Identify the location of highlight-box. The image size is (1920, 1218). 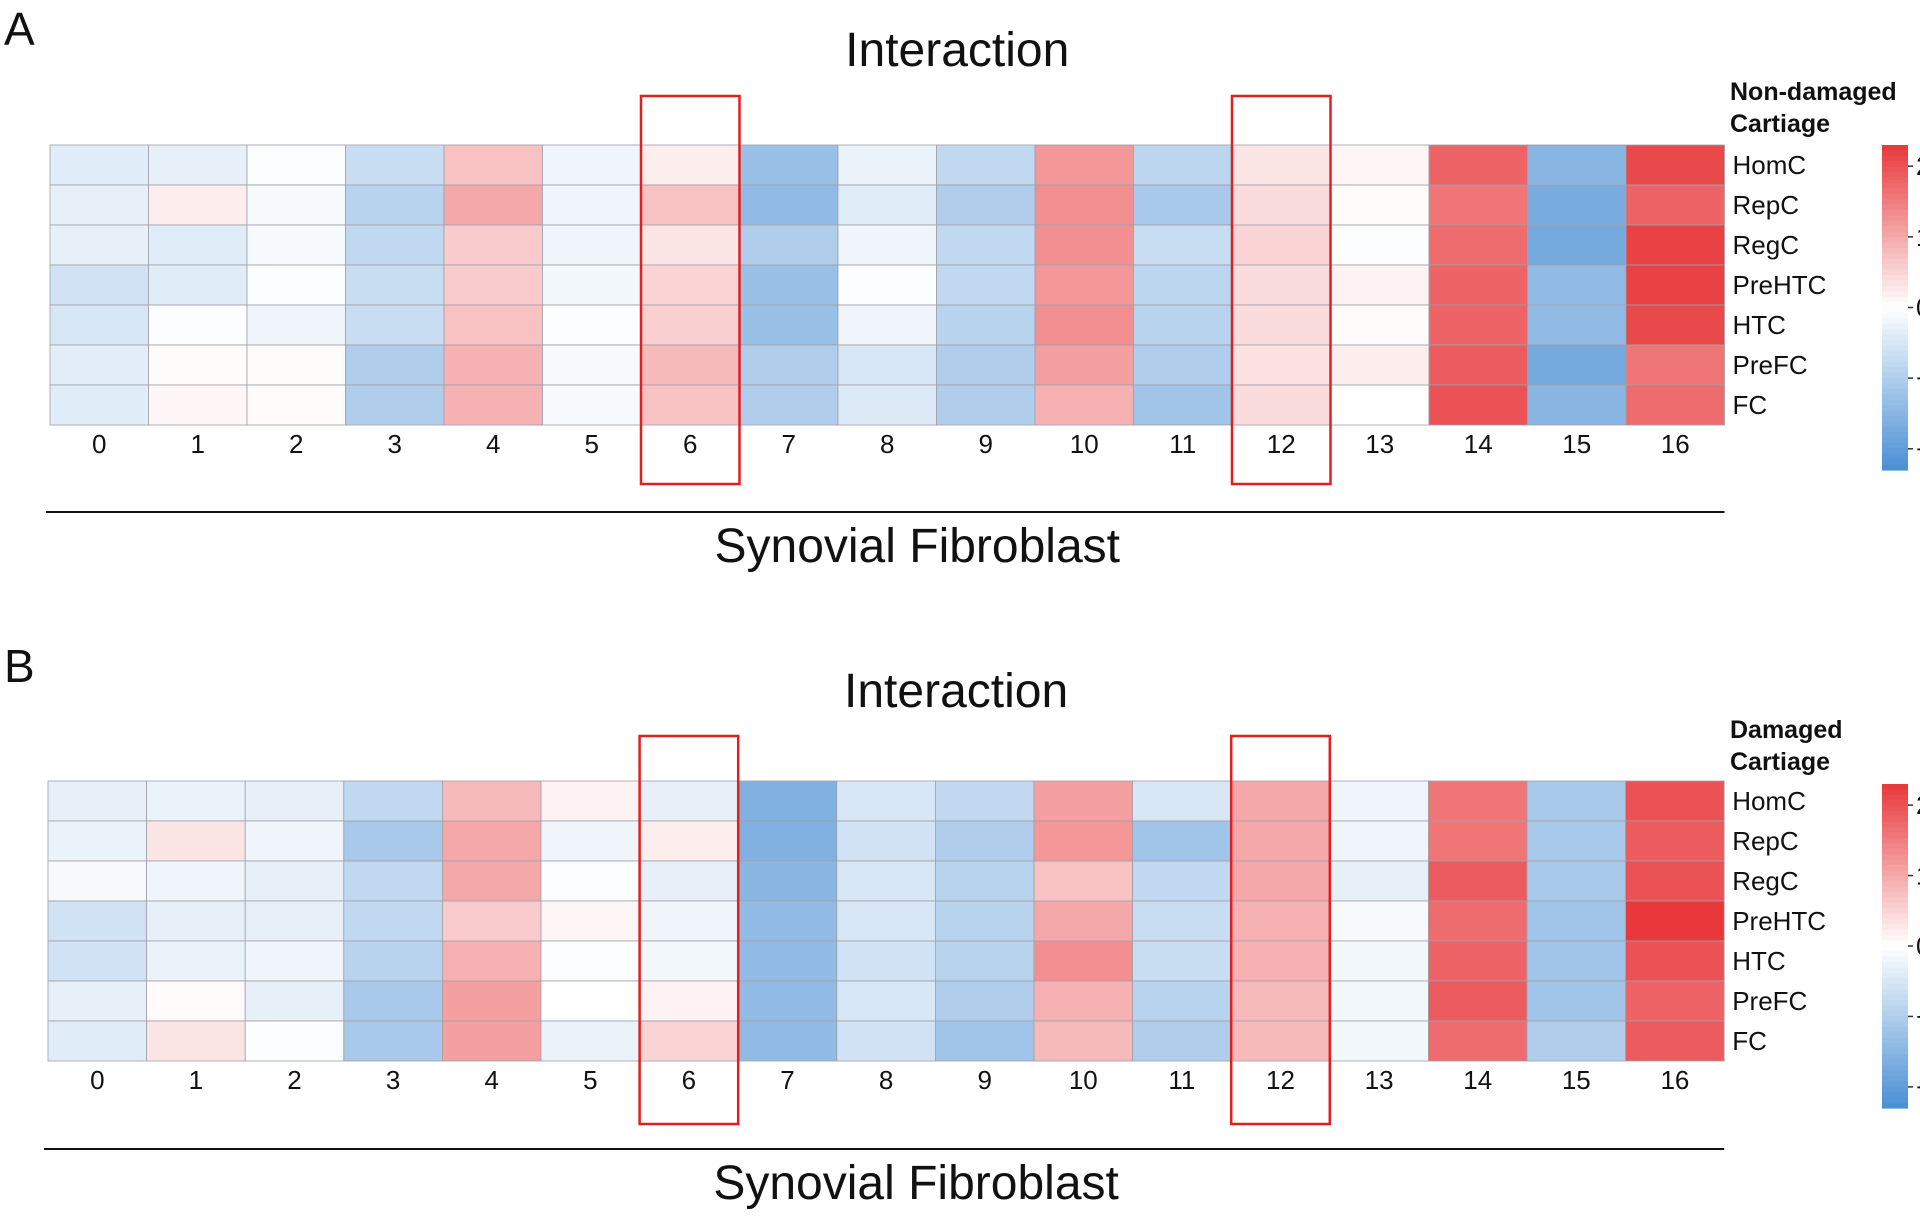
(689, 930).